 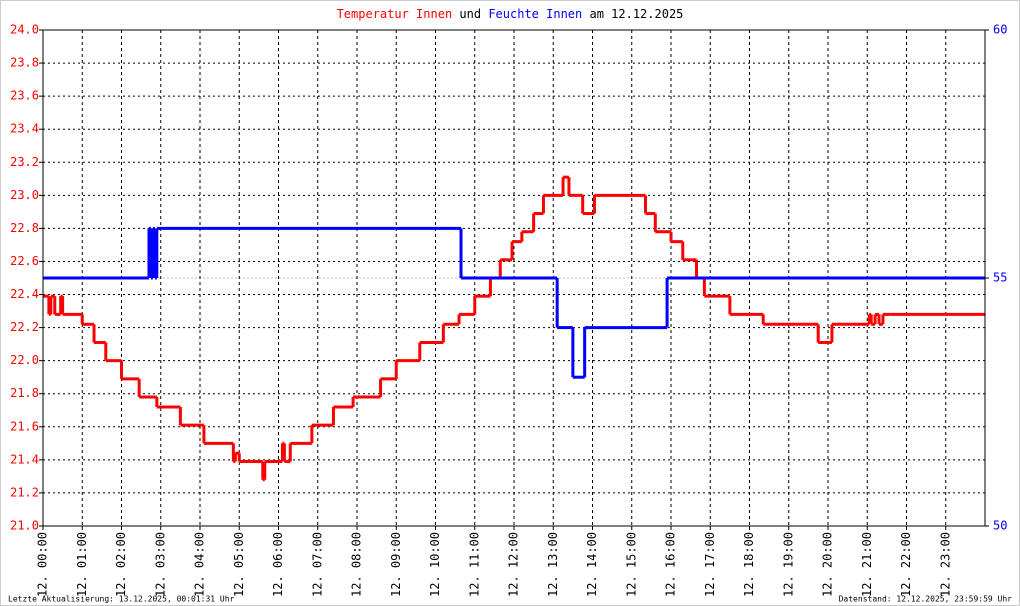 I want to click on x-tick-label: 12. 14:00, so click(x=592, y=564).